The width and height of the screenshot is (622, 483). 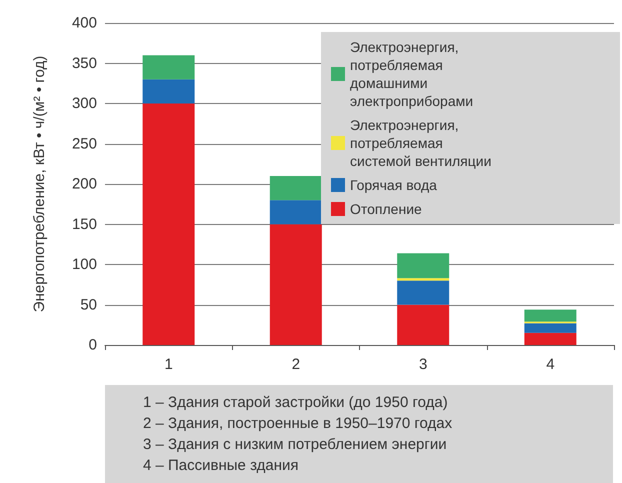 I want to click on text: 3 – Здания с низким потреблением энергии, so click(x=295, y=444).